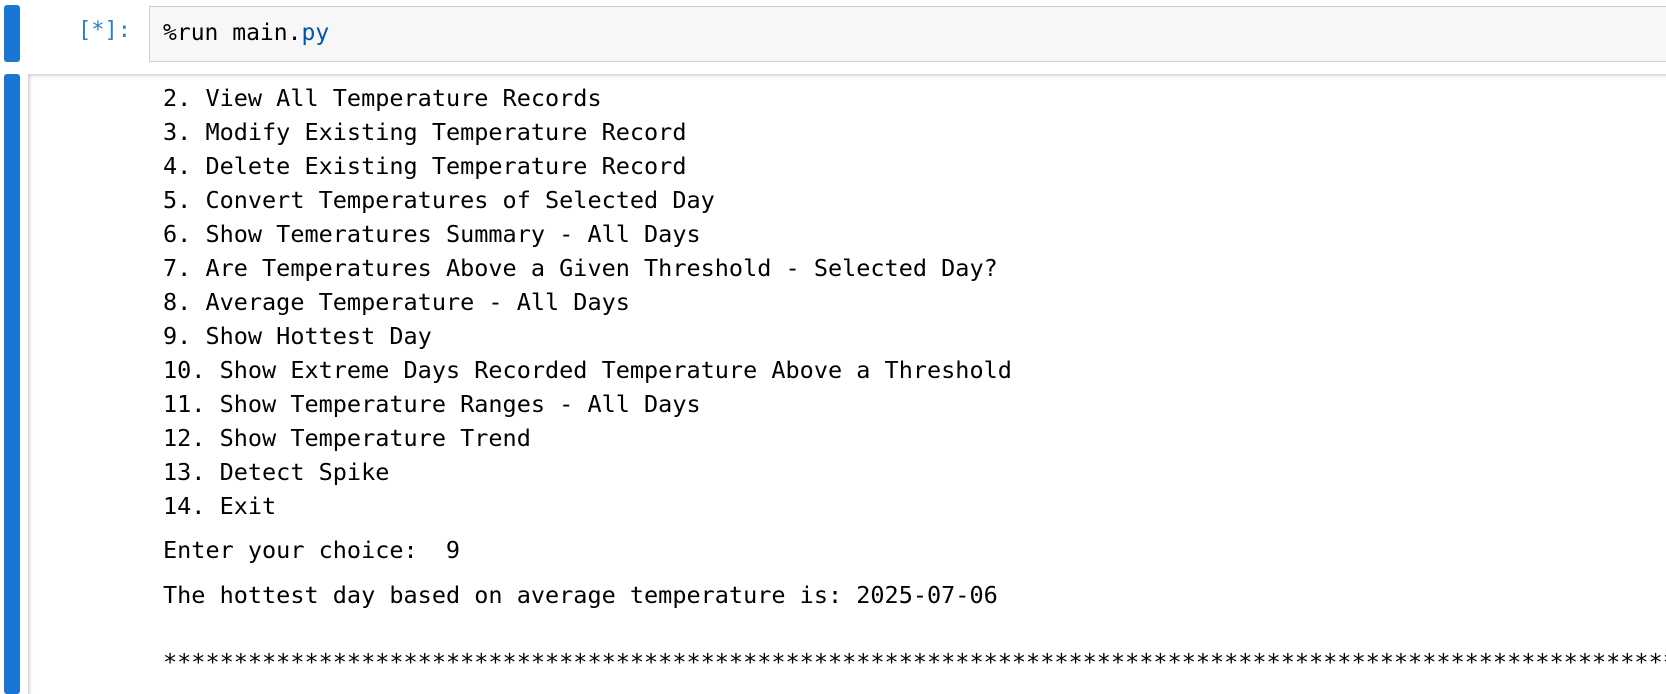 This screenshot has height=694, width=1666. What do you see at coordinates (276, 472) in the screenshot?
I see `menu-line: 13. Detect Spike` at bounding box center [276, 472].